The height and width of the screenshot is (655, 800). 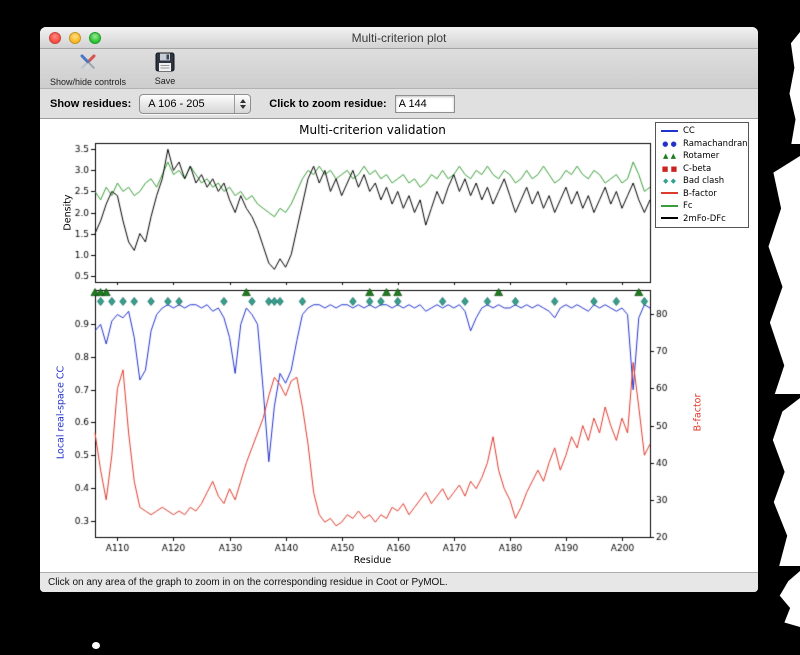 What do you see at coordinates (55, 38) in the screenshot?
I see `close-button` at bounding box center [55, 38].